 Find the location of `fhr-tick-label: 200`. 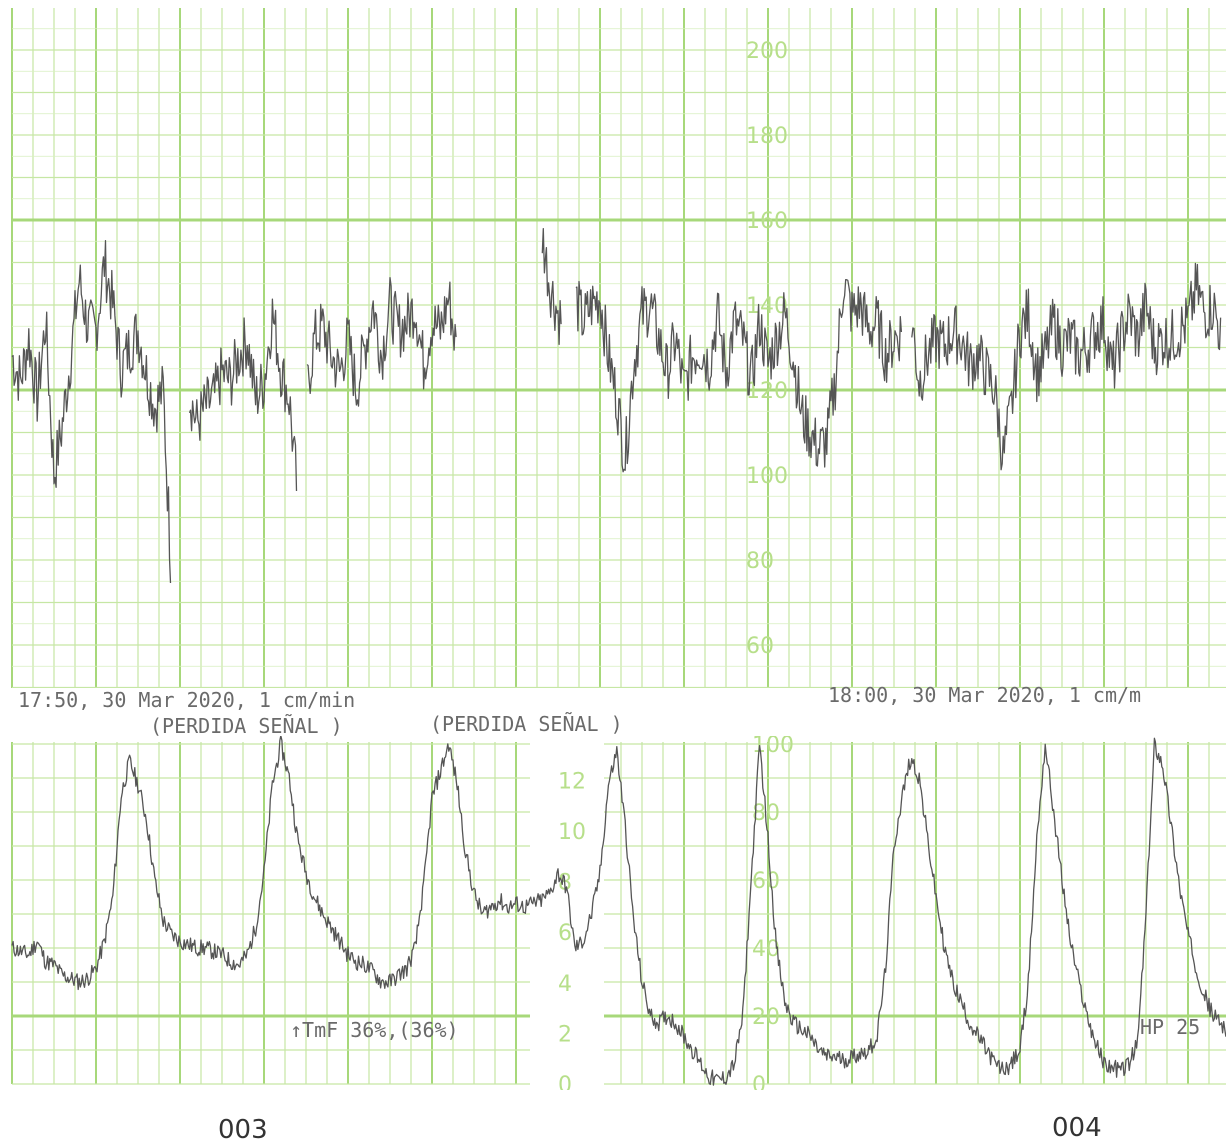

fhr-tick-label: 200 is located at coordinates (767, 51).